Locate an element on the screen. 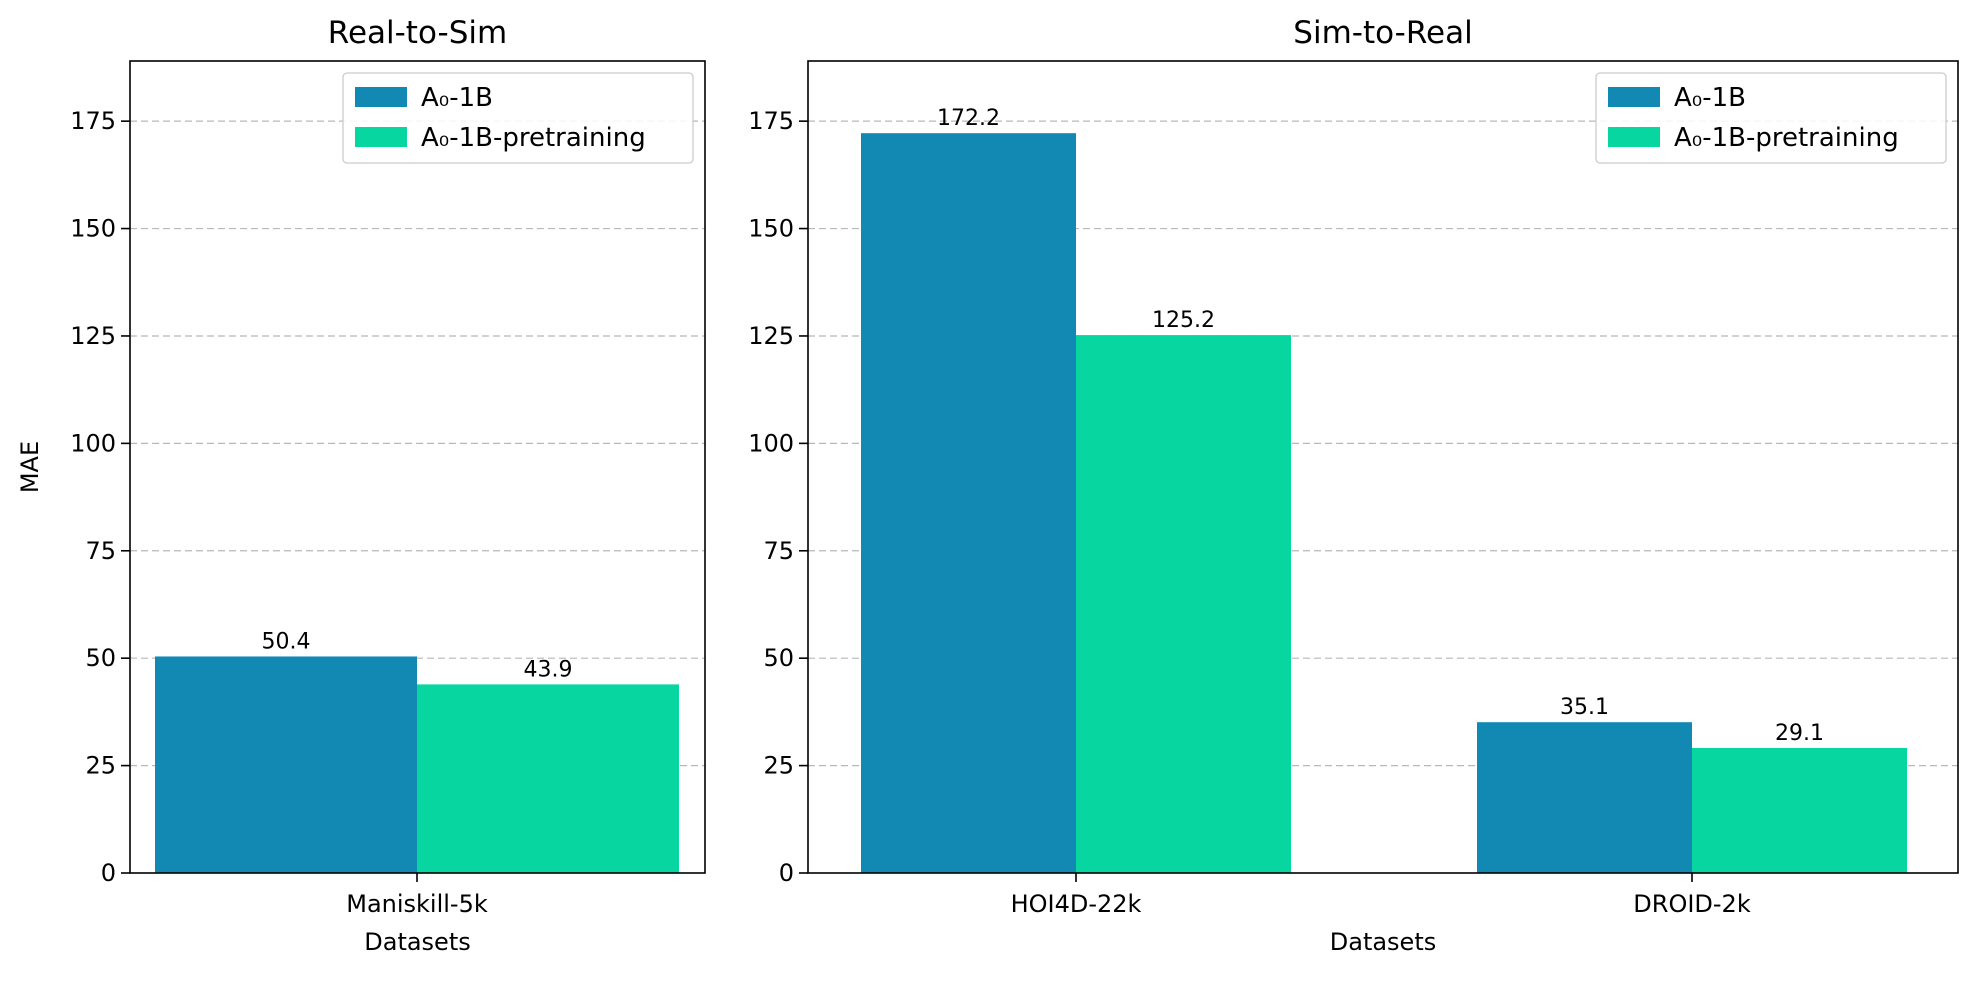 This screenshot has width=1979, height=983. bar-value-label: 172.2 is located at coordinates (968, 118).